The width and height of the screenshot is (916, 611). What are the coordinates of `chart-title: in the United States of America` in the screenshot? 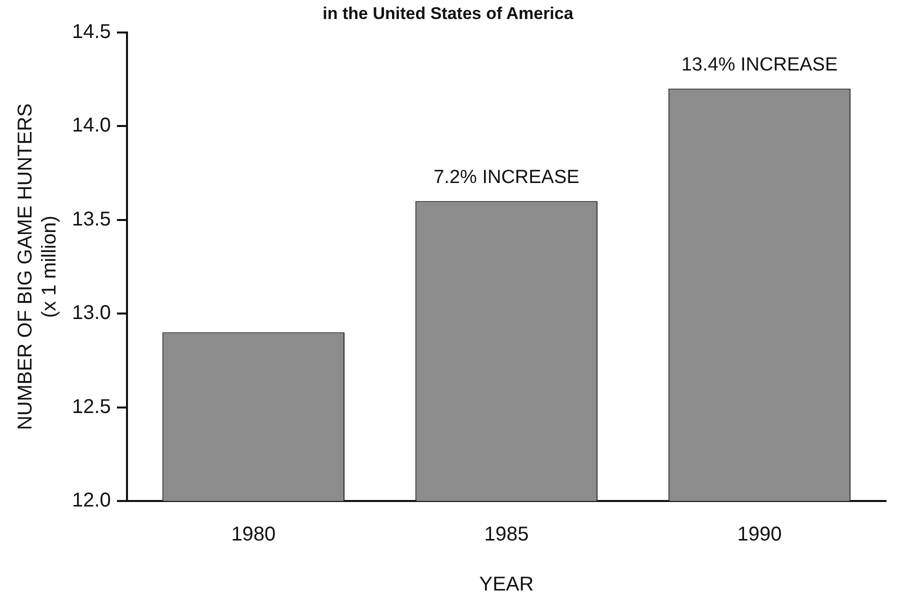 It's located at (448, 13).